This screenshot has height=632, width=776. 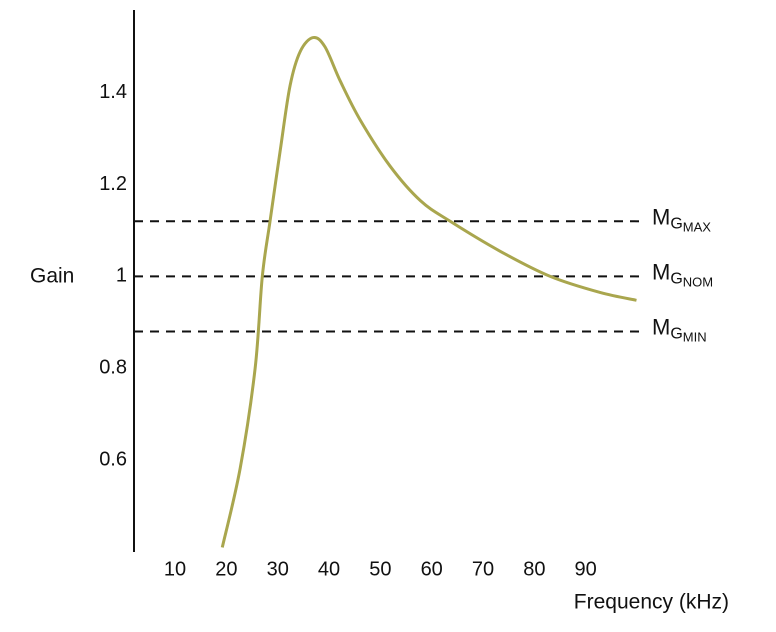 I want to click on reference-label: MGNOM, so click(x=682, y=274).